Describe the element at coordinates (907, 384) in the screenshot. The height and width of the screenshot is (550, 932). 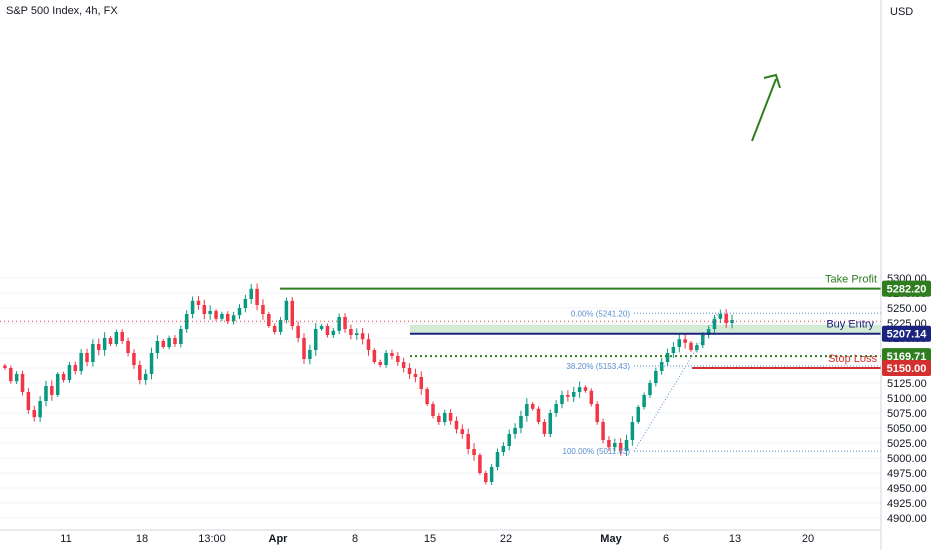
I see `y-tick-label: 5125.00` at that location.